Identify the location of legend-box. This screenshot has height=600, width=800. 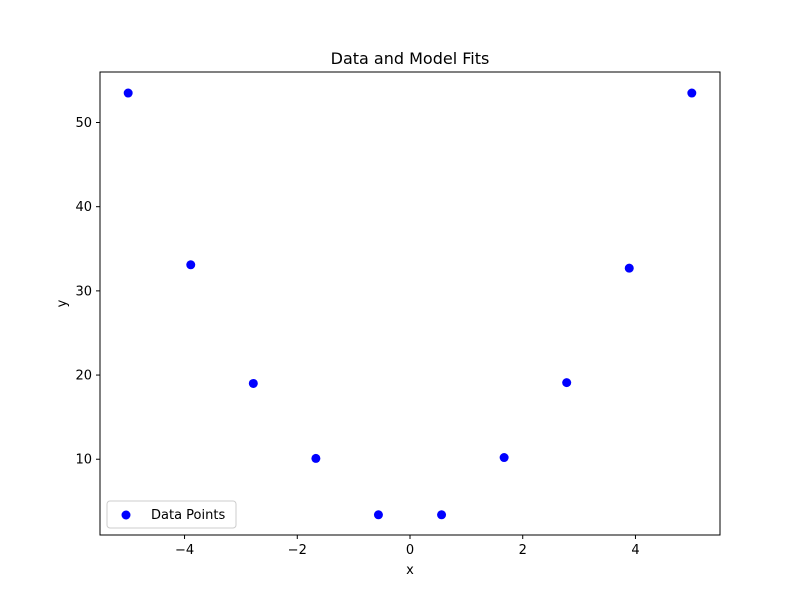
(171, 514).